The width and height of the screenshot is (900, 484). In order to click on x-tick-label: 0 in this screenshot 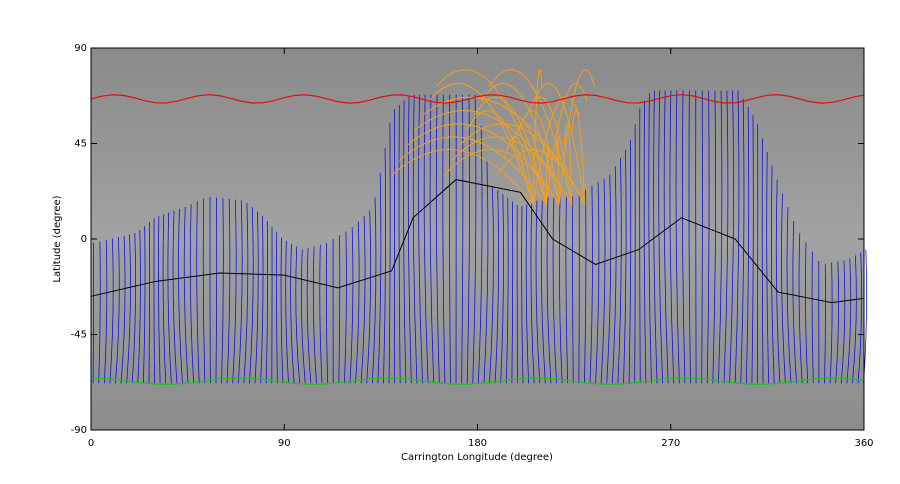, I will do `click(91, 443)`.